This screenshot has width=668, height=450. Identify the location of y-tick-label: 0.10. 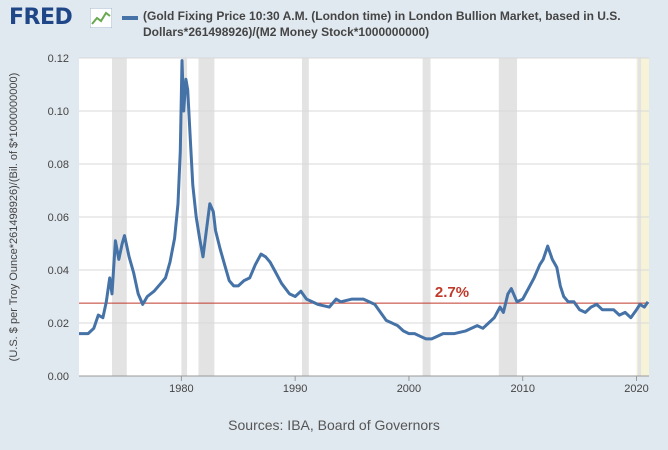
(58, 112).